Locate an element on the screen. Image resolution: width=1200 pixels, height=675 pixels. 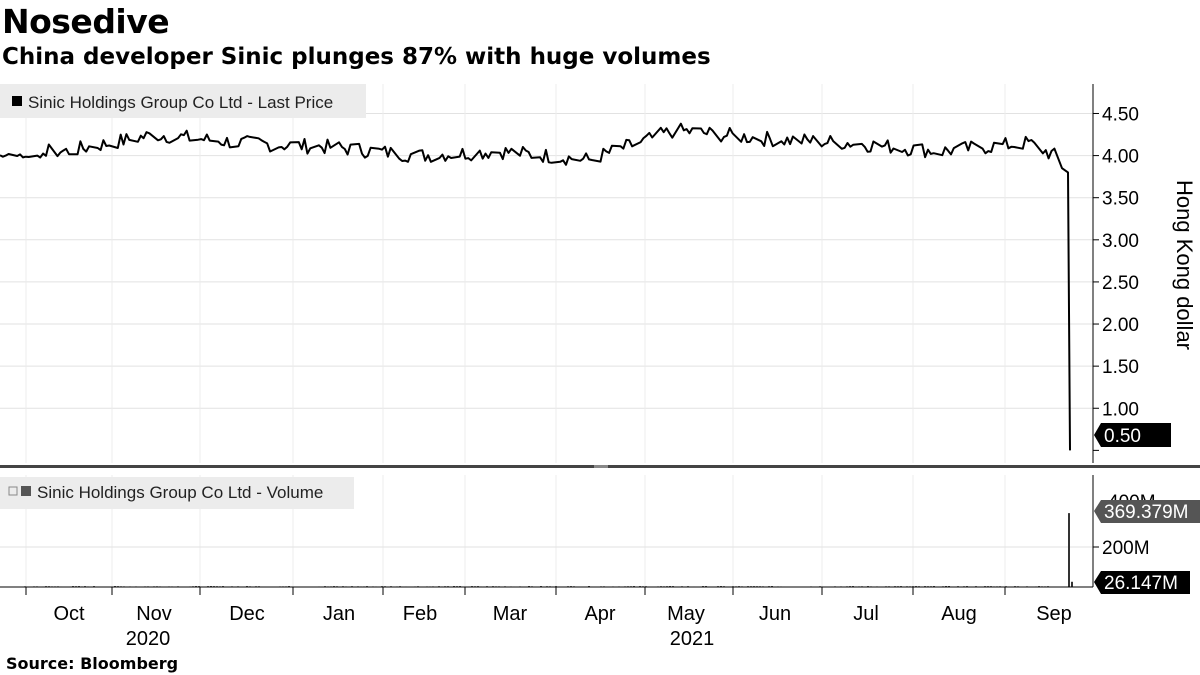
volume-last-callout-bg is located at coordinates (1142, 582).